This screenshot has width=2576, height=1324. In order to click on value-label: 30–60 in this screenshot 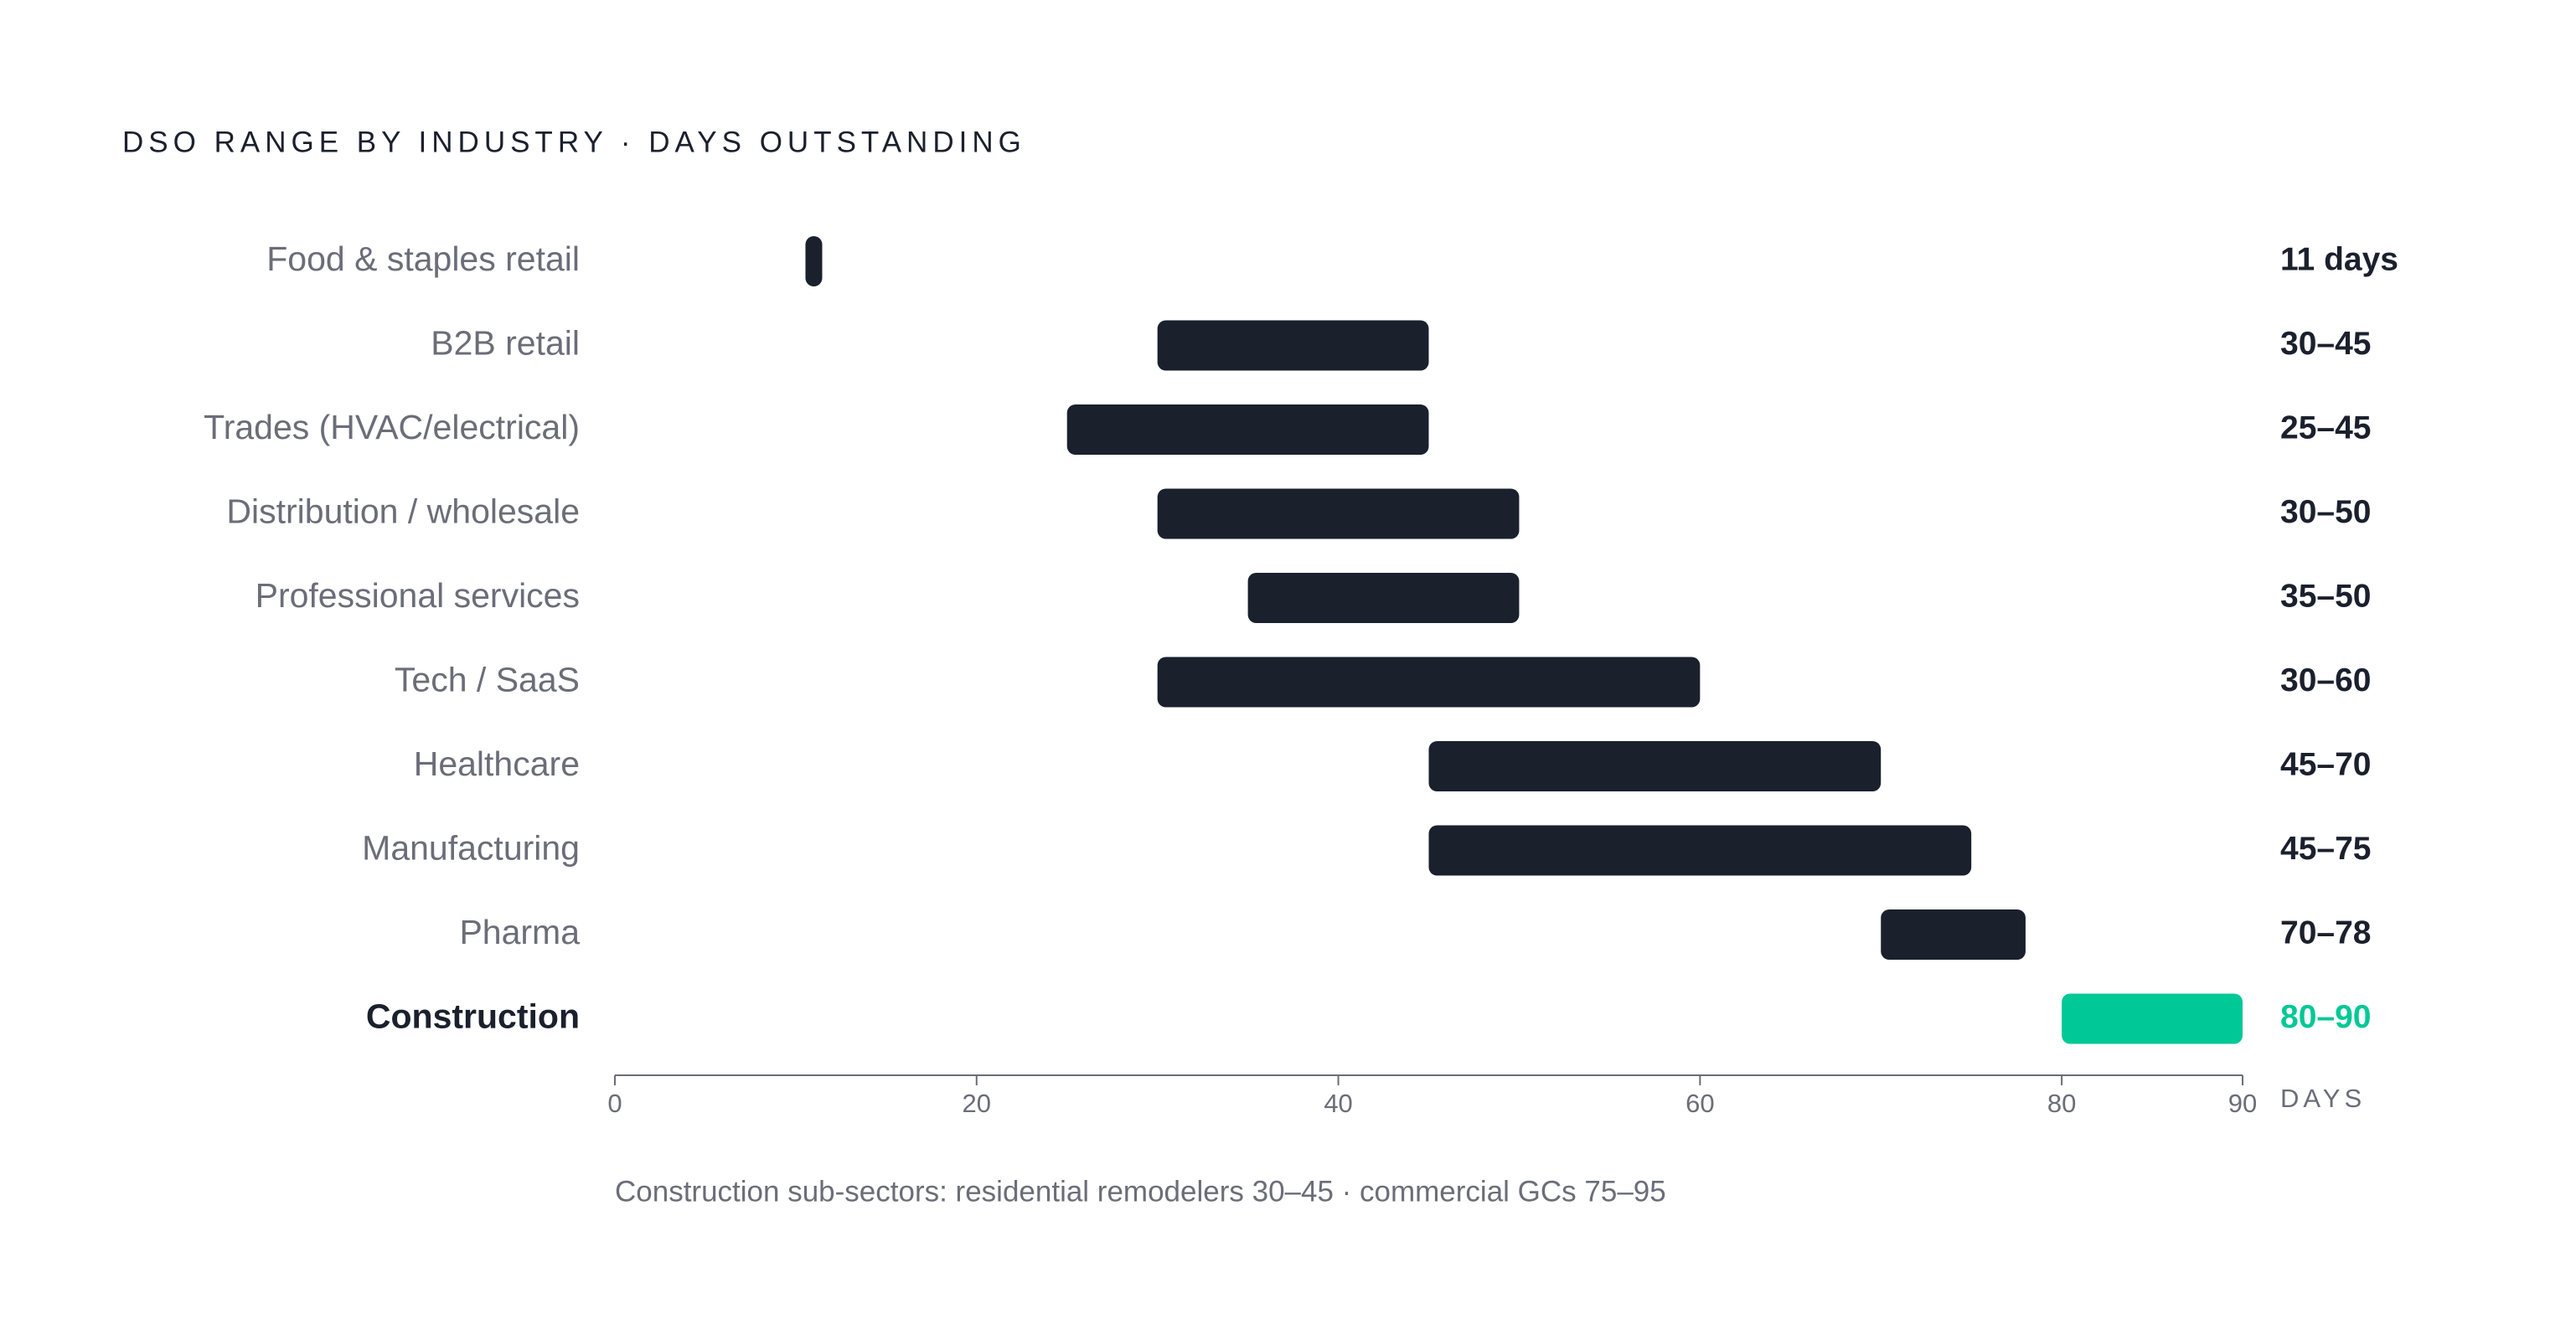, I will do `click(2325, 680)`.